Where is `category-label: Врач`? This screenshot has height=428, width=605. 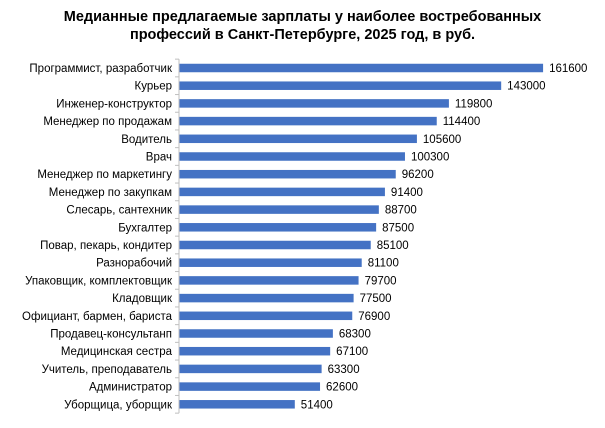
category-label: Врач is located at coordinates (159, 158).